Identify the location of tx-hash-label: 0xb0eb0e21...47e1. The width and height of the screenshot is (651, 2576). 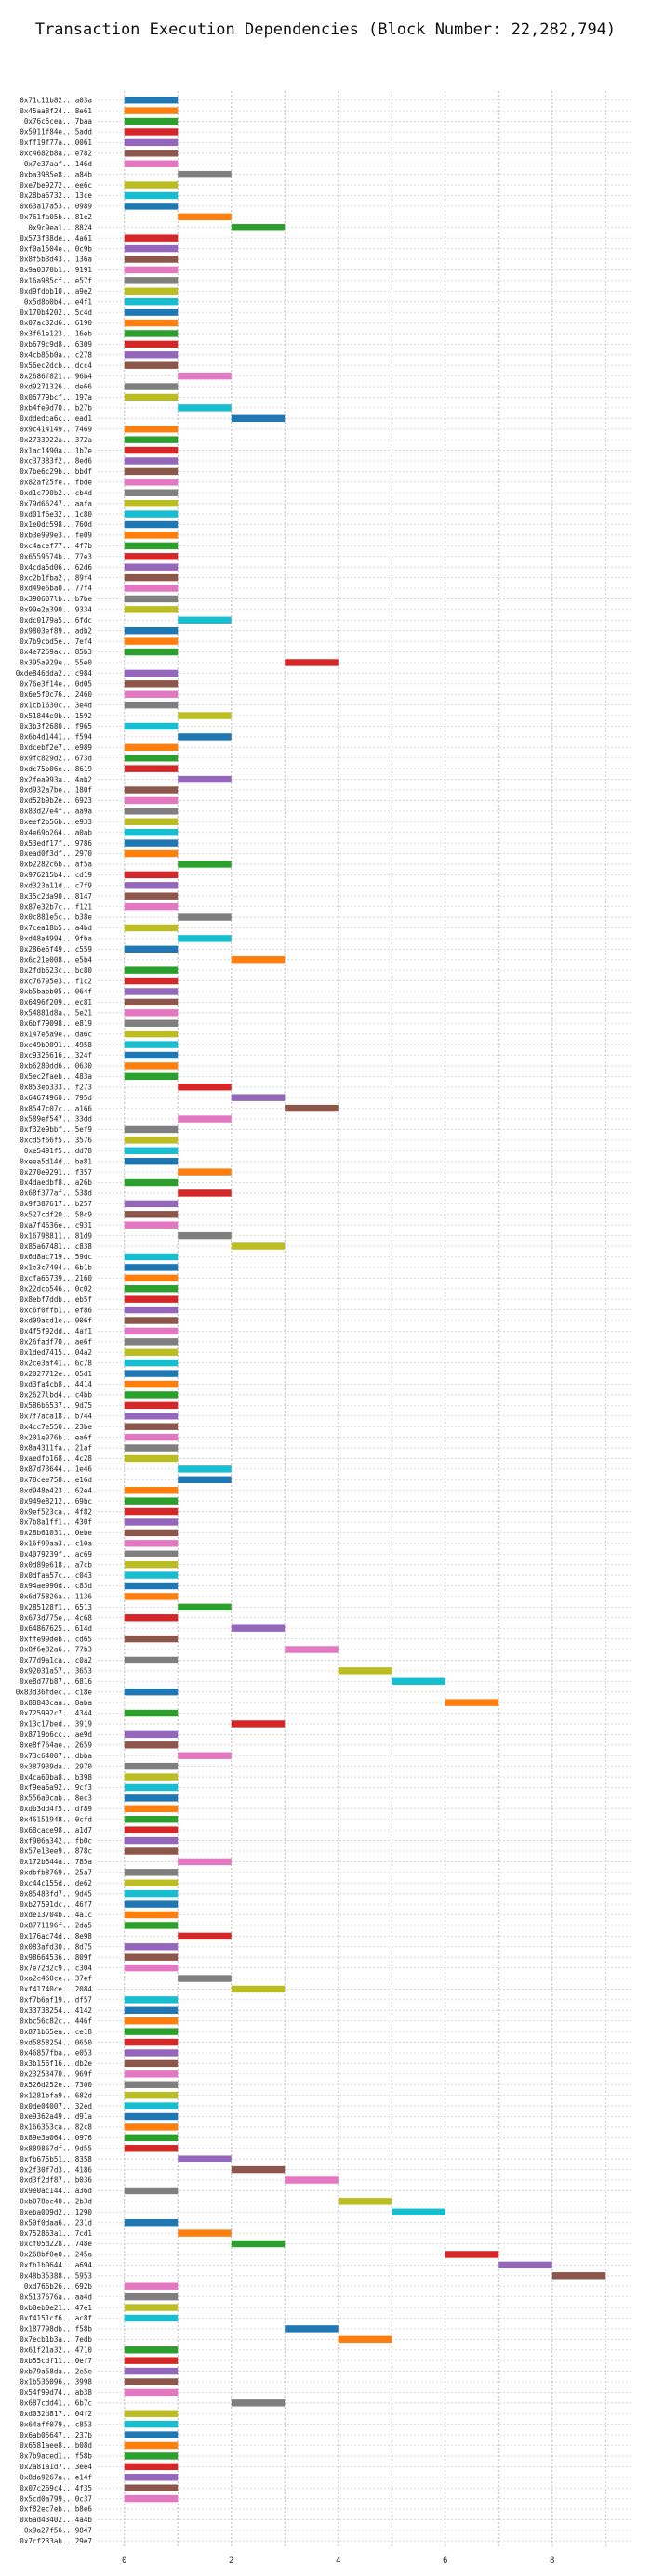
(56, 2308).